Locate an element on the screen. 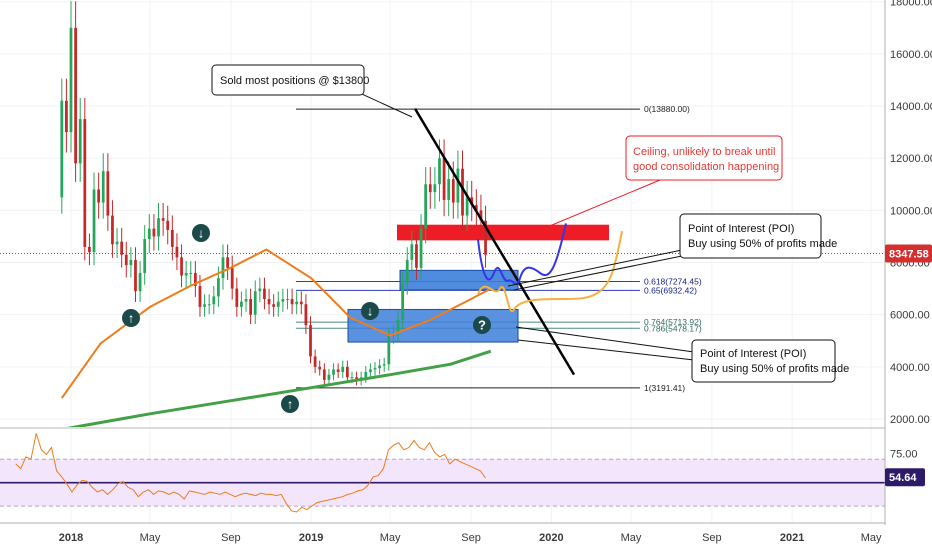 Image resolution: width=932 pixels, height=550 pixels. ceiling-box is located at coordinates (704, 158).